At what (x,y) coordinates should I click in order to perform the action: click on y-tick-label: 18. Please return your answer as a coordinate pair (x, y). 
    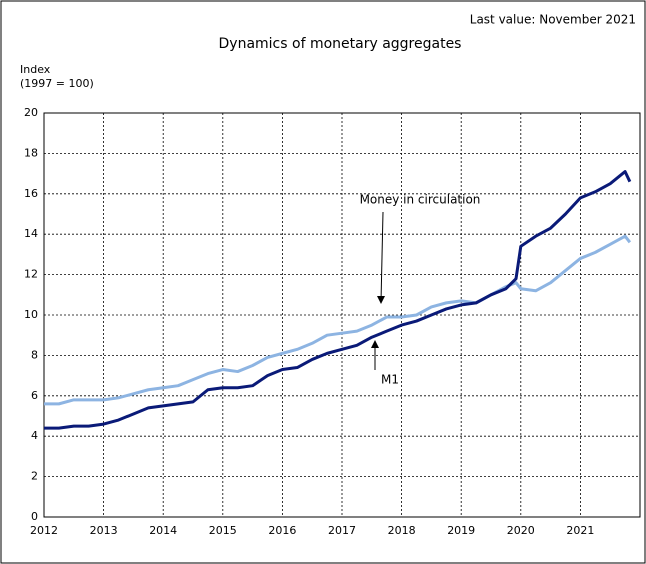
    Looking at the image, I should click on (31, 152).